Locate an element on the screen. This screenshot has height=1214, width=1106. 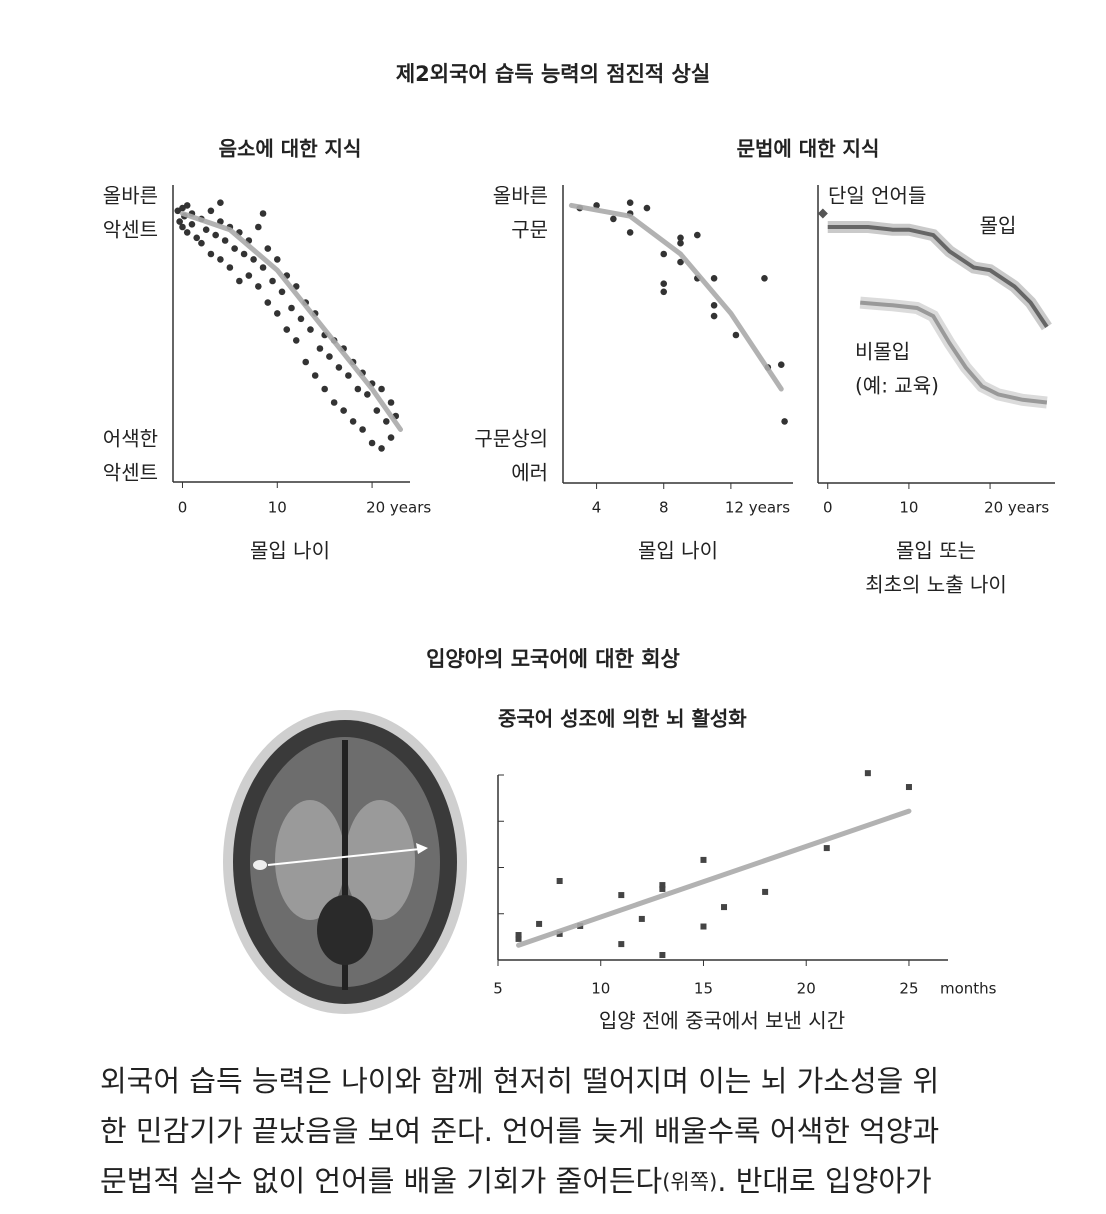
x-unit: months is located at coordinates (968, 989).